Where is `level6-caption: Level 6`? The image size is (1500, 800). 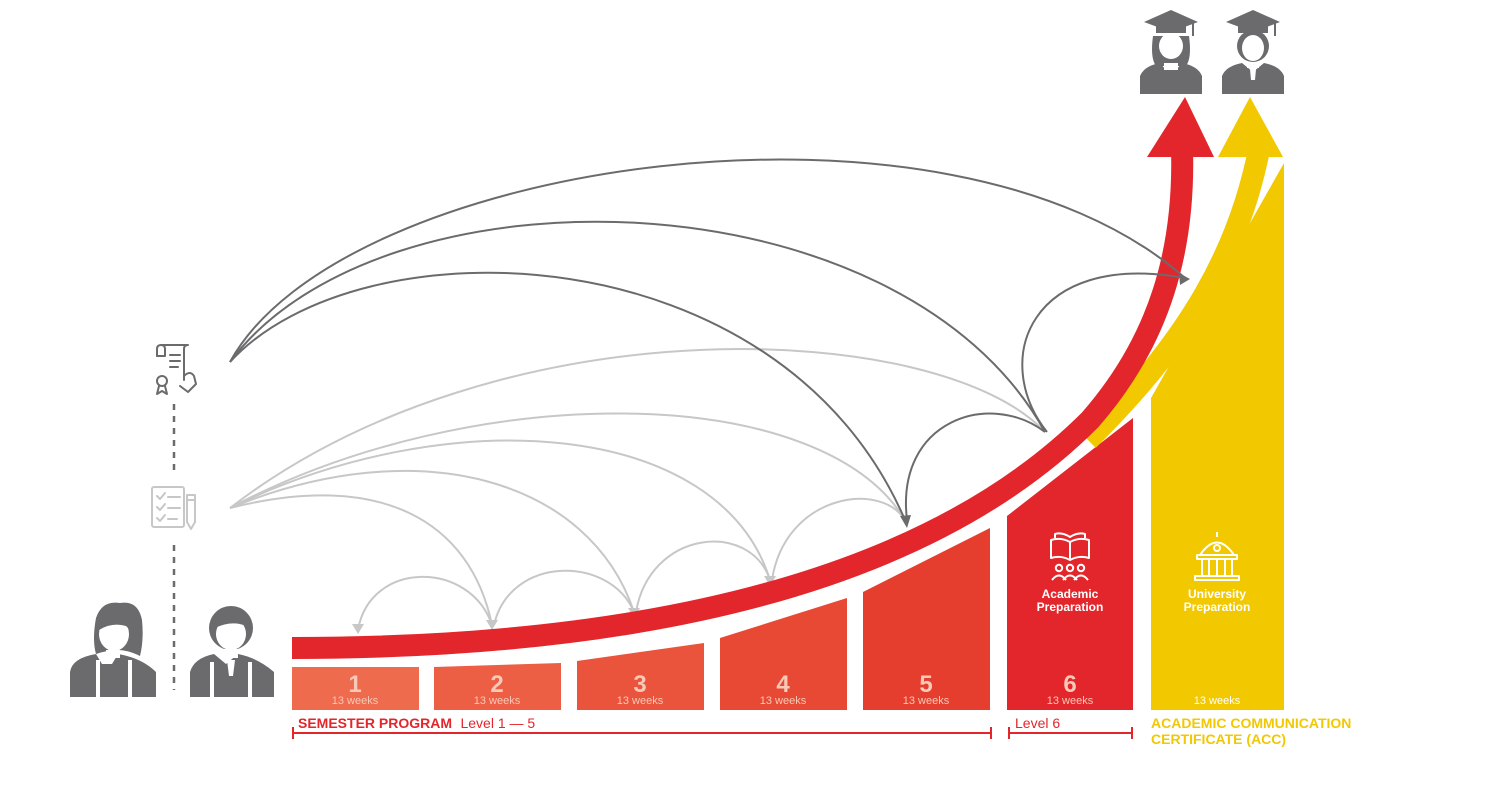 level6-caption: Level 6 is located at coordinates (1037, 723).